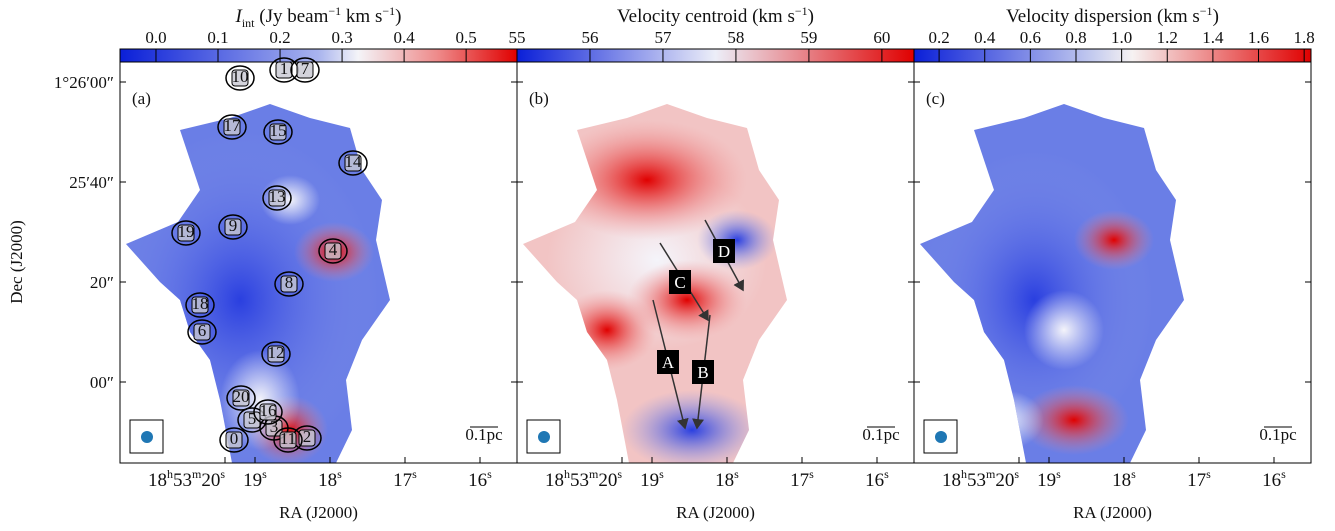 This screenshot has height=531, width=1335. What do you see at coordinates (877, 479) in the screenshot?
I see `x-tick-label: 16s` at bounding box center [877, 479].